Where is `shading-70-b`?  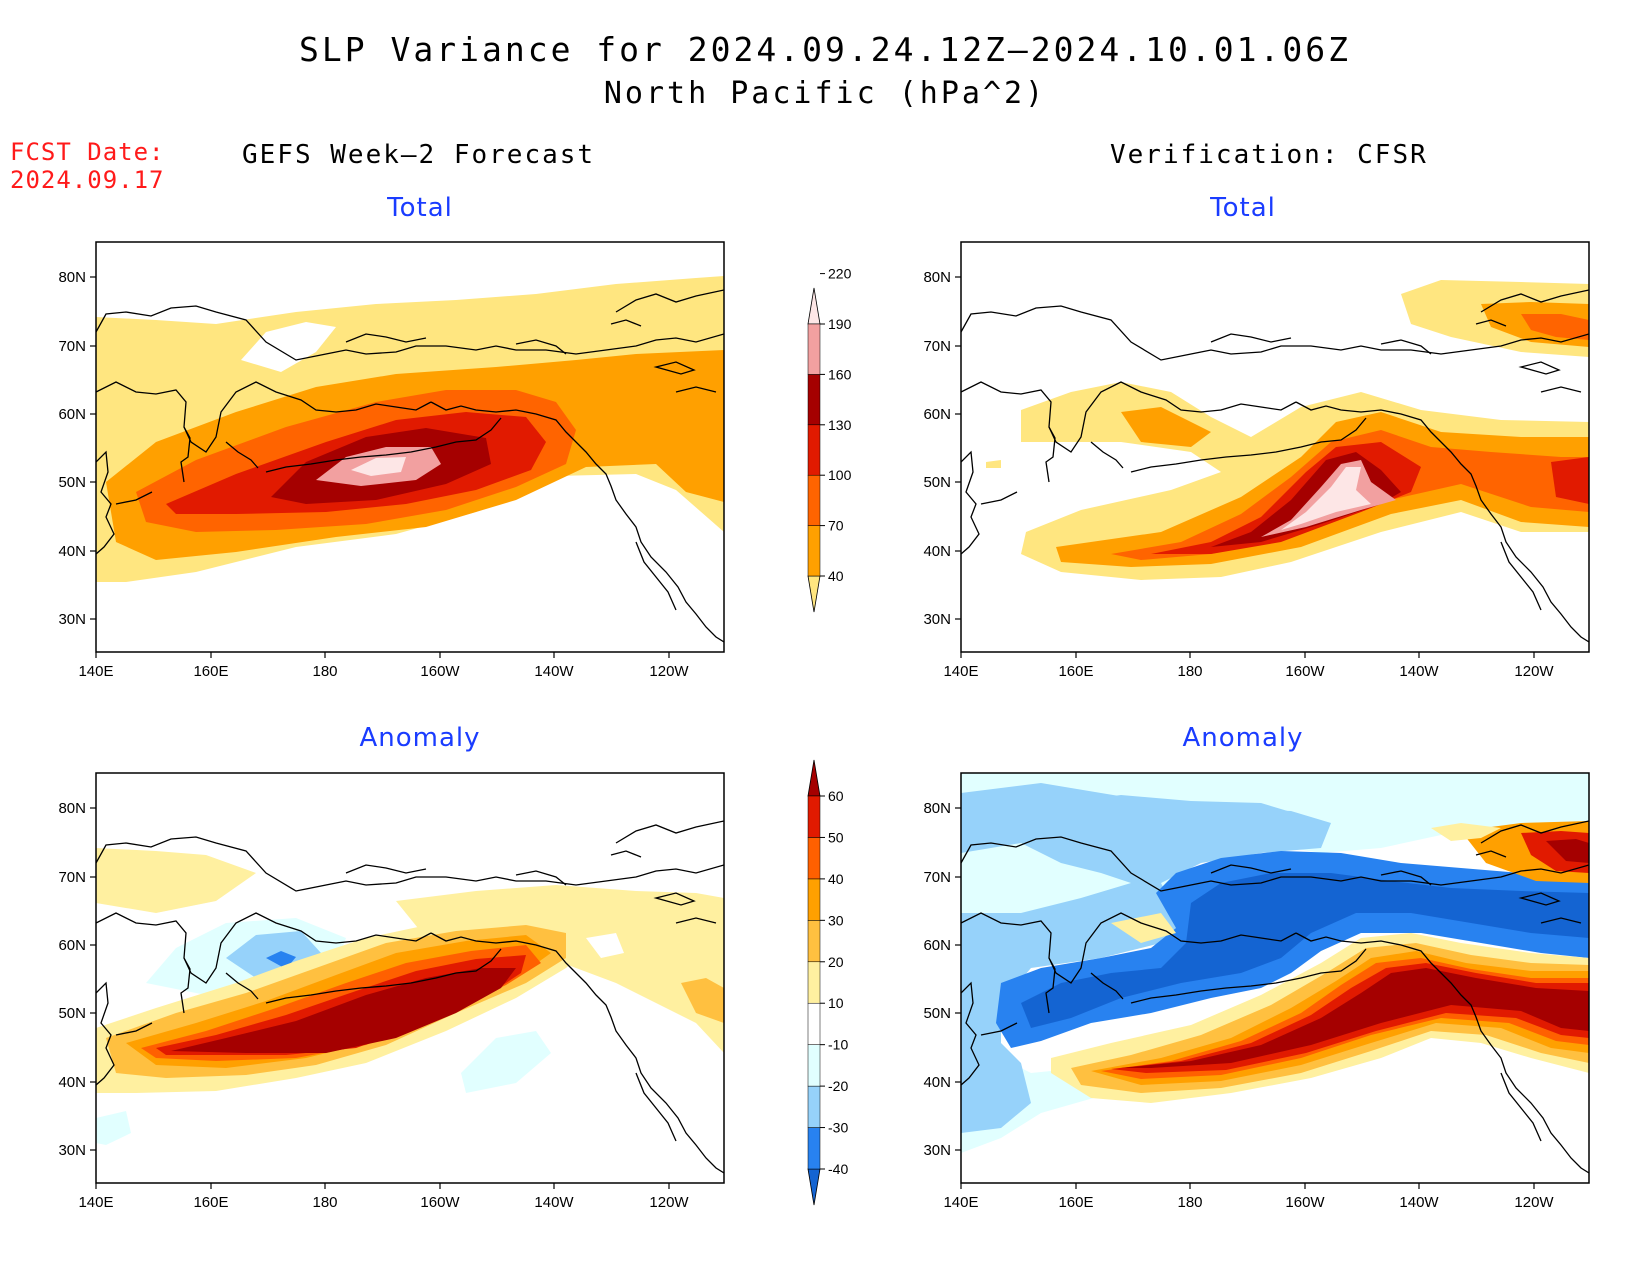 shading-70-b is located at coordinates (1166, 427).